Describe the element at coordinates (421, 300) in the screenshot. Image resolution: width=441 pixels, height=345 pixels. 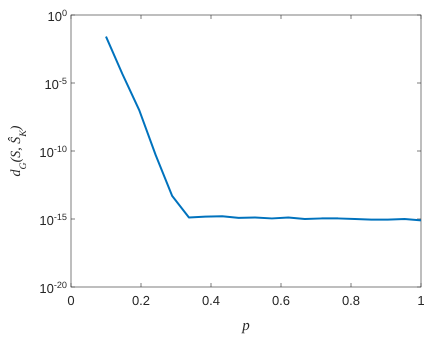
I see `x-tick-label: 1` at that location.